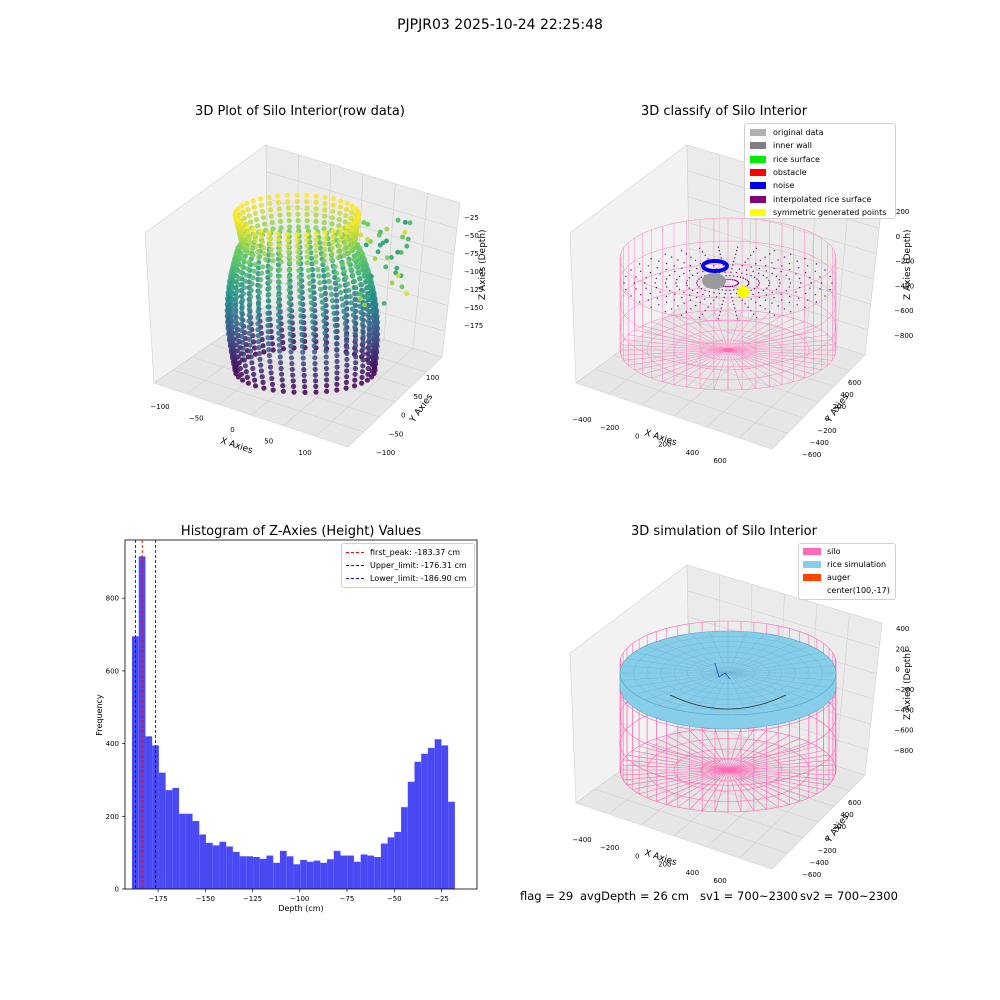 Image resolution: width=1000 pixels, height=1000 pixels. What do you see at coordinates (724, 531) in the screenshot?
I see `simulation-panel-title: 3D simulation of Silo Interior` at bounding box center [724, 531].